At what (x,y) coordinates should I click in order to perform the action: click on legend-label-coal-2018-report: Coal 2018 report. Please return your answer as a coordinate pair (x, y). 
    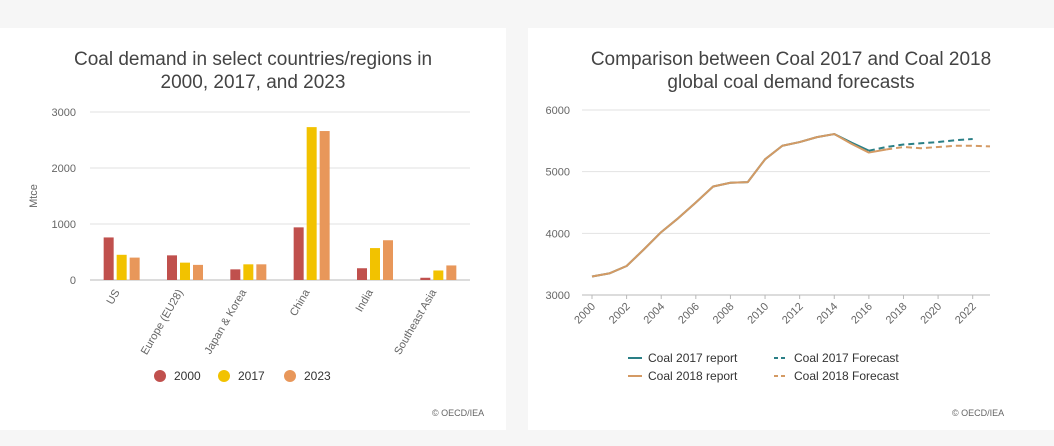
    Looking at the image, I should click on (693, 376).